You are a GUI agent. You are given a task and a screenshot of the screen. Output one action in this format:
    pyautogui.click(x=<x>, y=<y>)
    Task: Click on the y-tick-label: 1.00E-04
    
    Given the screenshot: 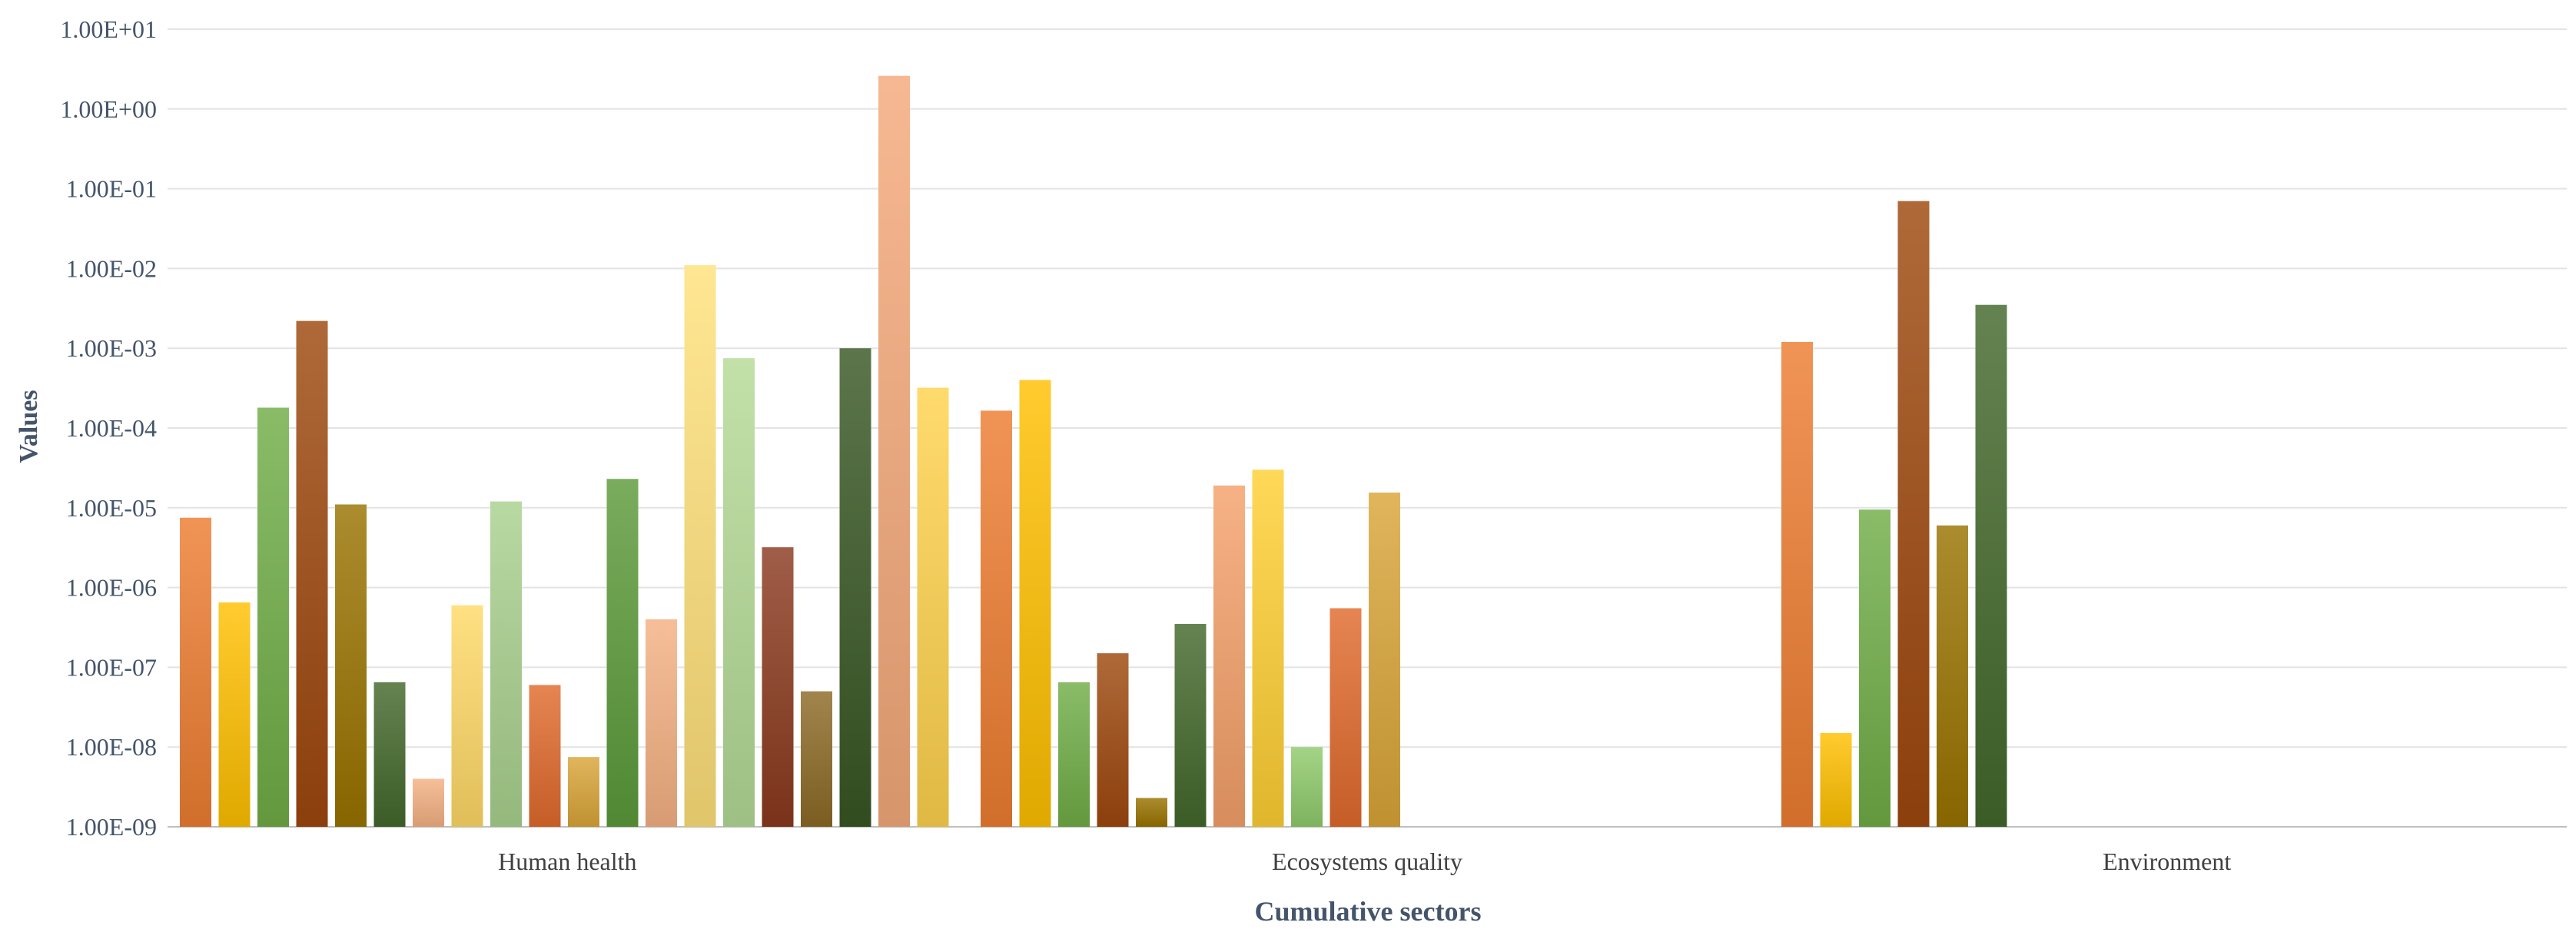 What is the action you would take?
    pyautogui.click(x=111, y=428)
    